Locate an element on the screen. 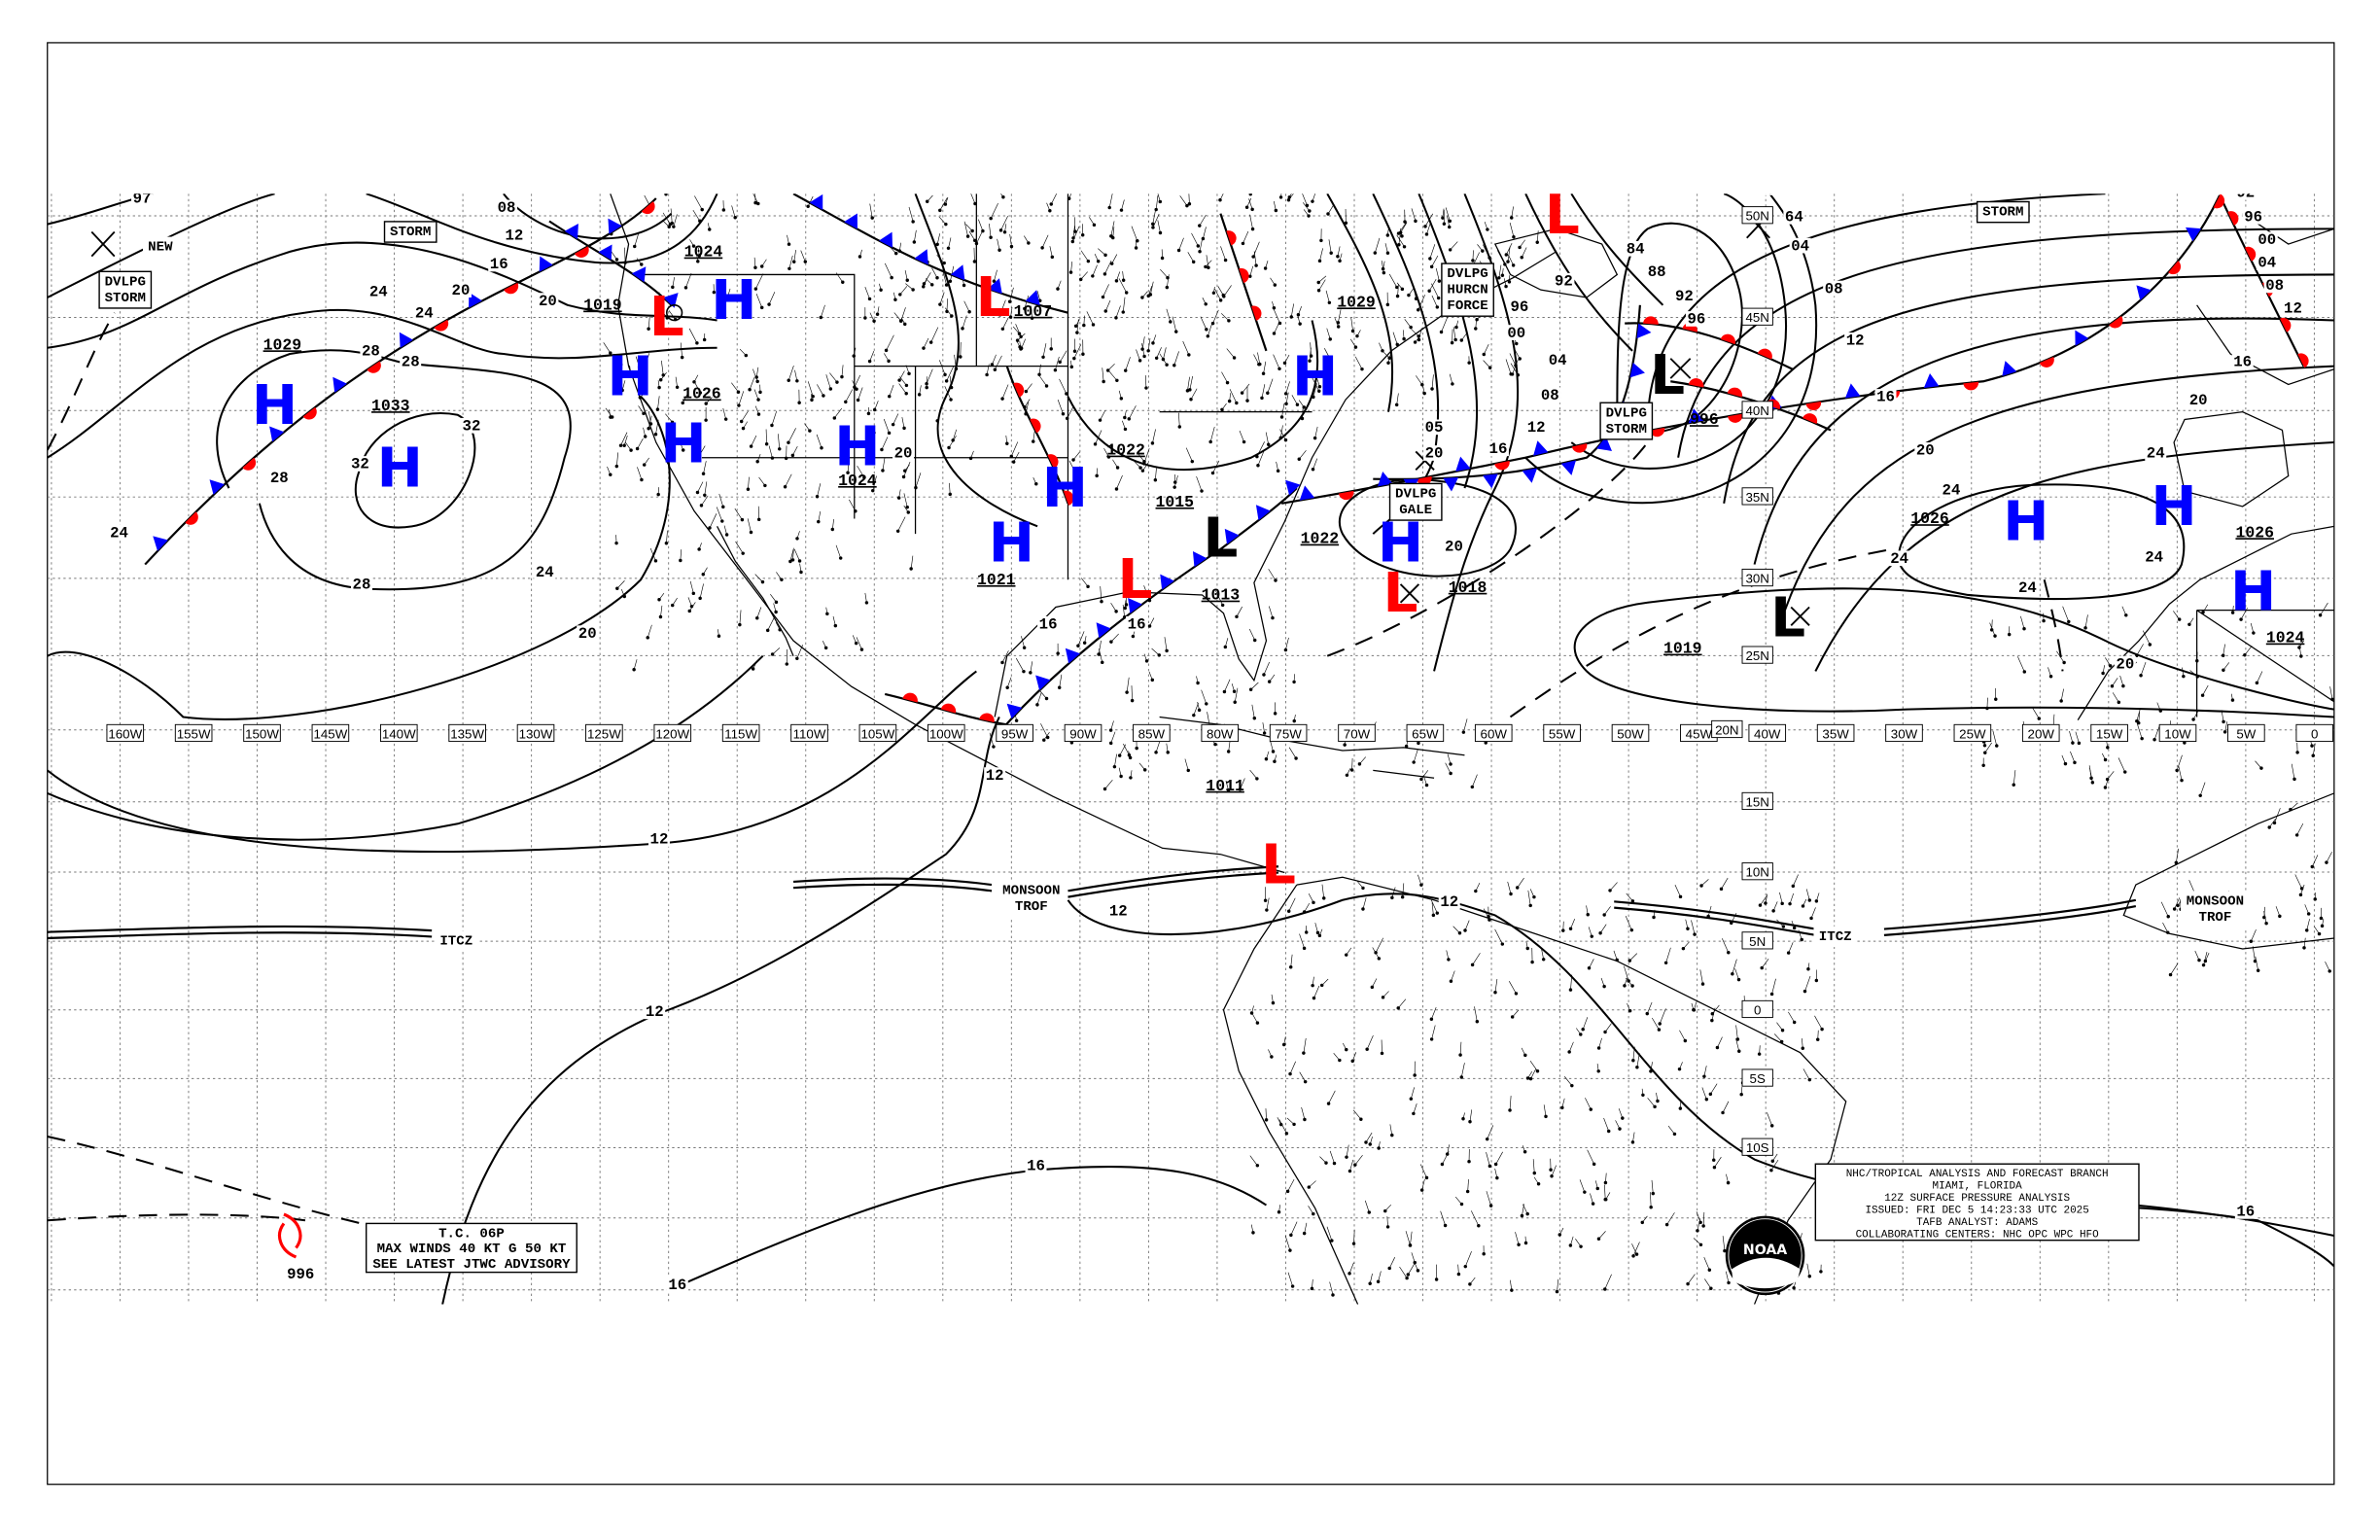  title-block-line: MIAMI, FLORIDA is located at coordinates (1978, 1186).